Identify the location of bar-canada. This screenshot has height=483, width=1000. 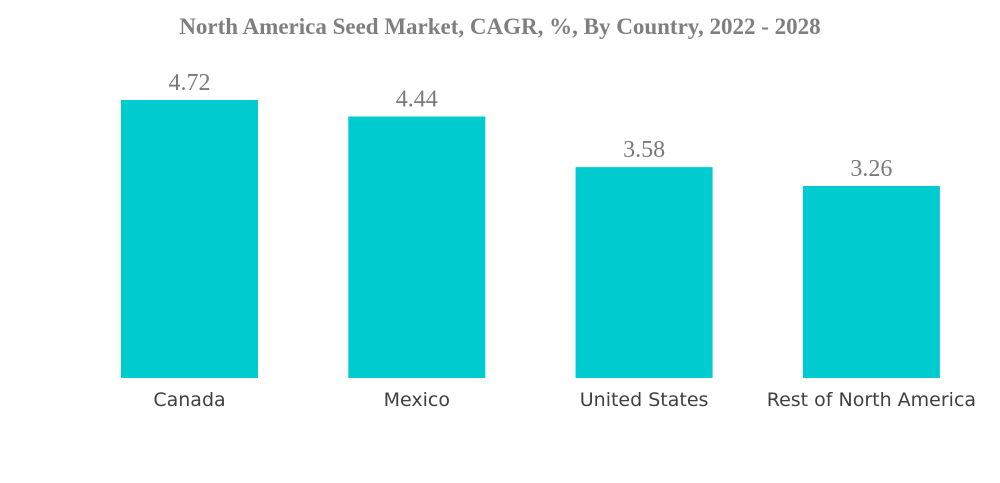
(189, 239).